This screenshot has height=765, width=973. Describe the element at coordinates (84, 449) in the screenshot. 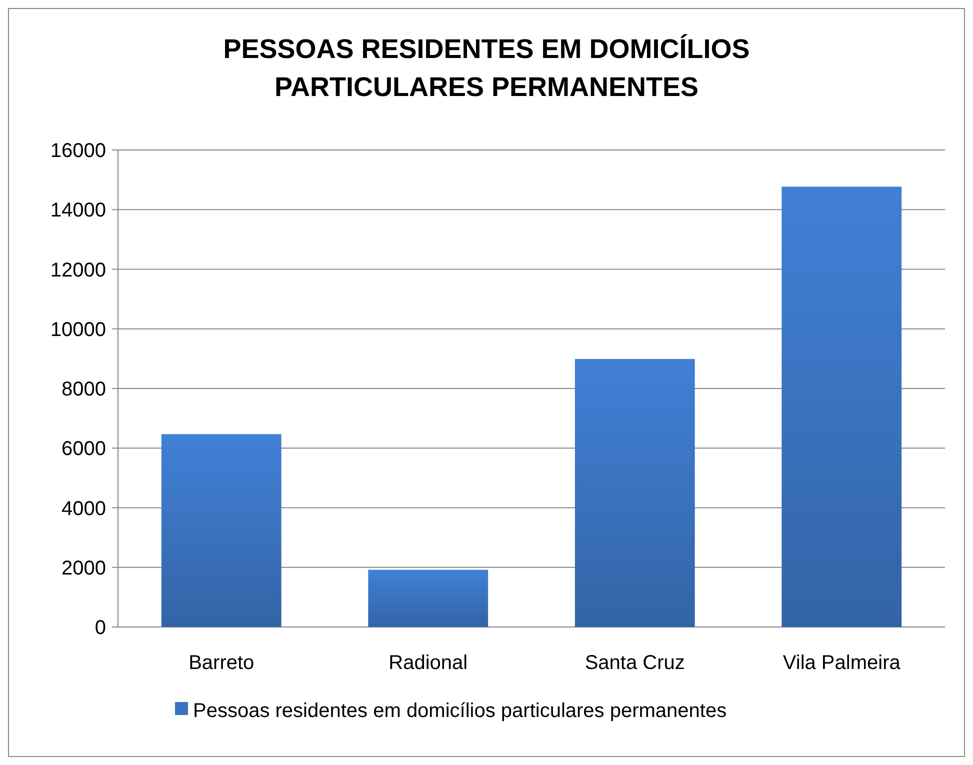

I see `y-tick-label: 6000` at that location.